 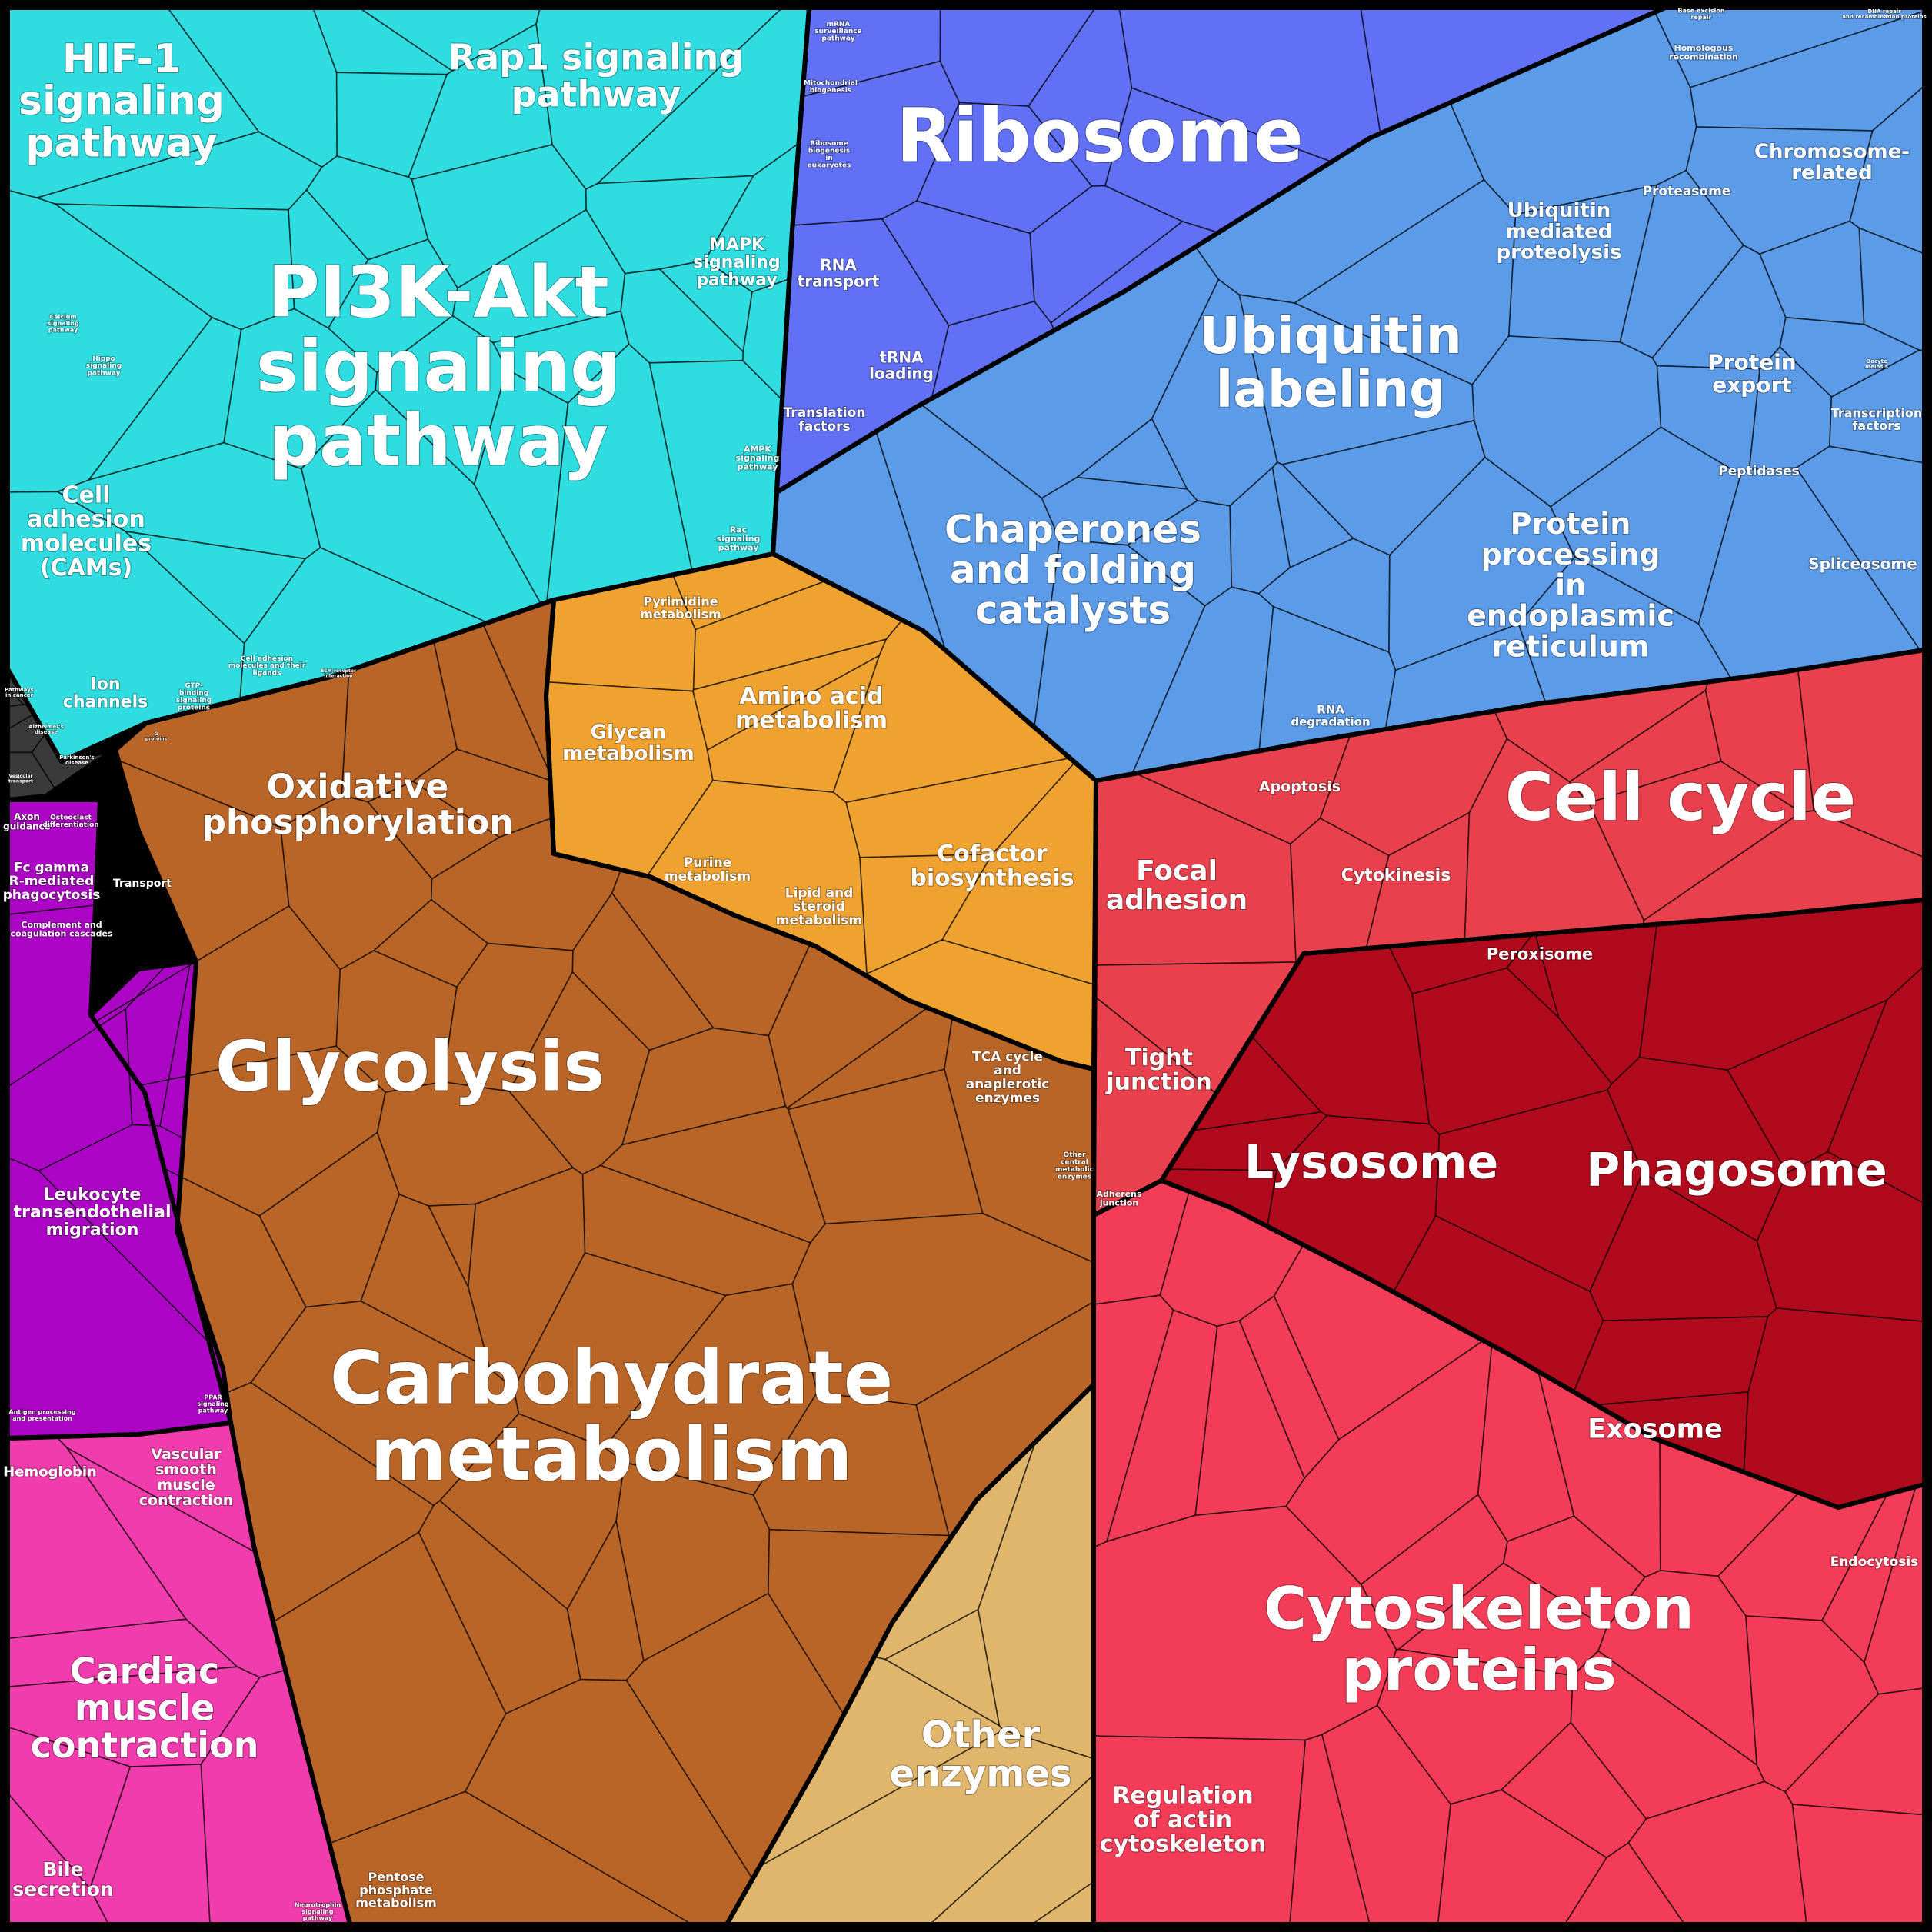 I want to click on label-chaperones: Chaperones and folding catalysts, so click(x=1072, y=570).